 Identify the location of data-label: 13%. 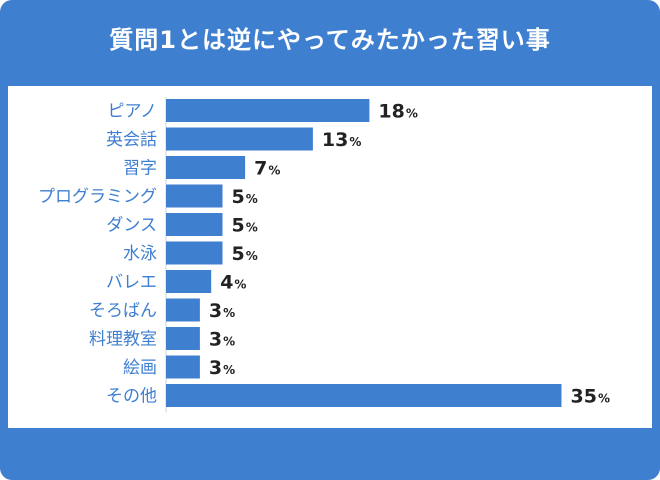
(341, 140).